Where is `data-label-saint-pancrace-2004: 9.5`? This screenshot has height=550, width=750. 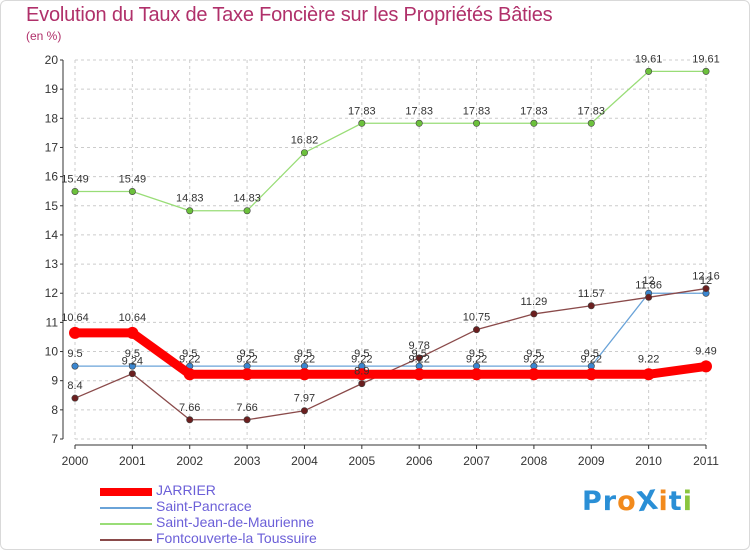 data-label-saint-pancrace-2004: 9.5 is located at coordinates (304, 354).